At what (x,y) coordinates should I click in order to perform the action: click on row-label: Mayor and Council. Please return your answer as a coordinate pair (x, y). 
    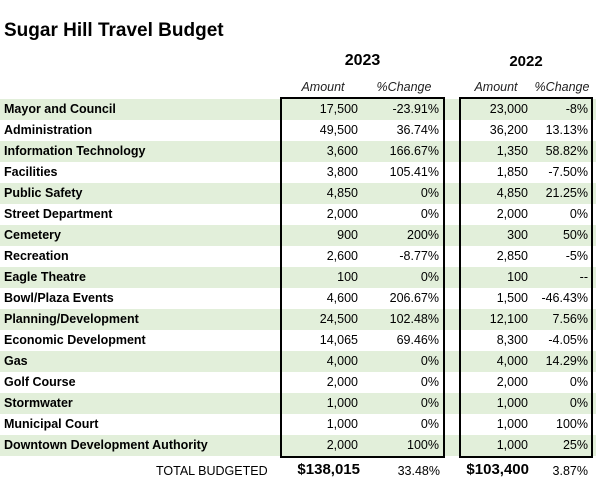
    Looking at the image, I should click on (60, 109).